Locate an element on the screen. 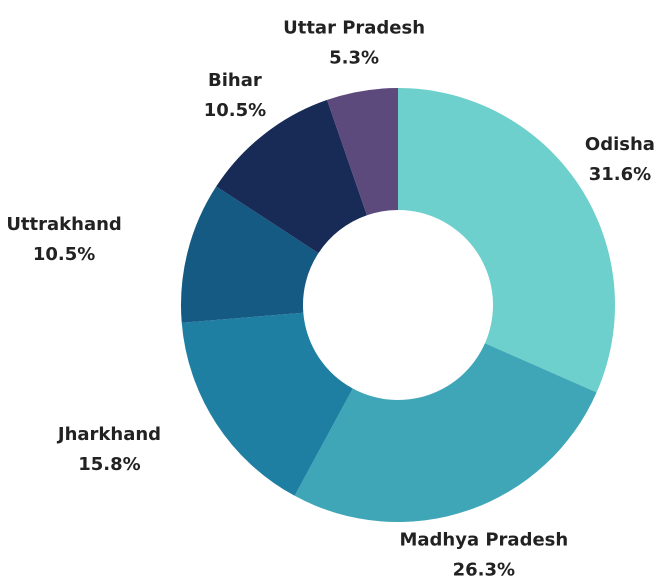  slice-label: Uttar Pradesh is located at coordinates (354, 28).